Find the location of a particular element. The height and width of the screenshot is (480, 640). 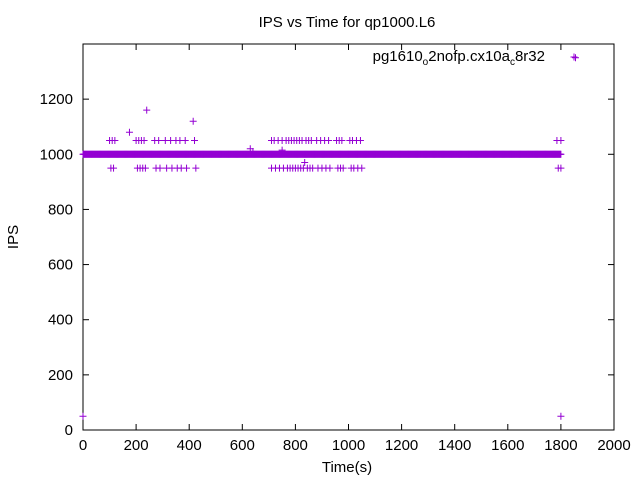

y-tick-label: 600 is located at coordinates (60, 265).